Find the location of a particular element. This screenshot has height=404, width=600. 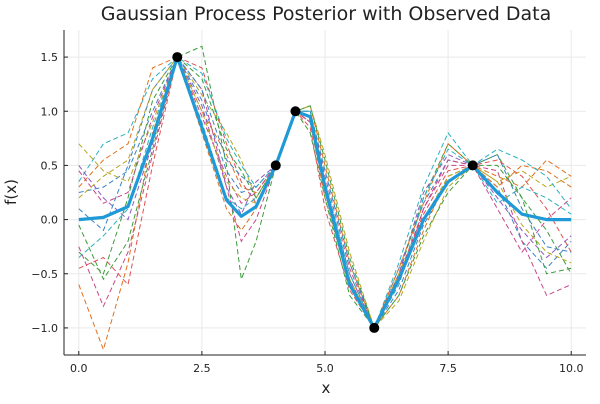

y-tick-label: −1.0 is located at coordinates (44, 328).